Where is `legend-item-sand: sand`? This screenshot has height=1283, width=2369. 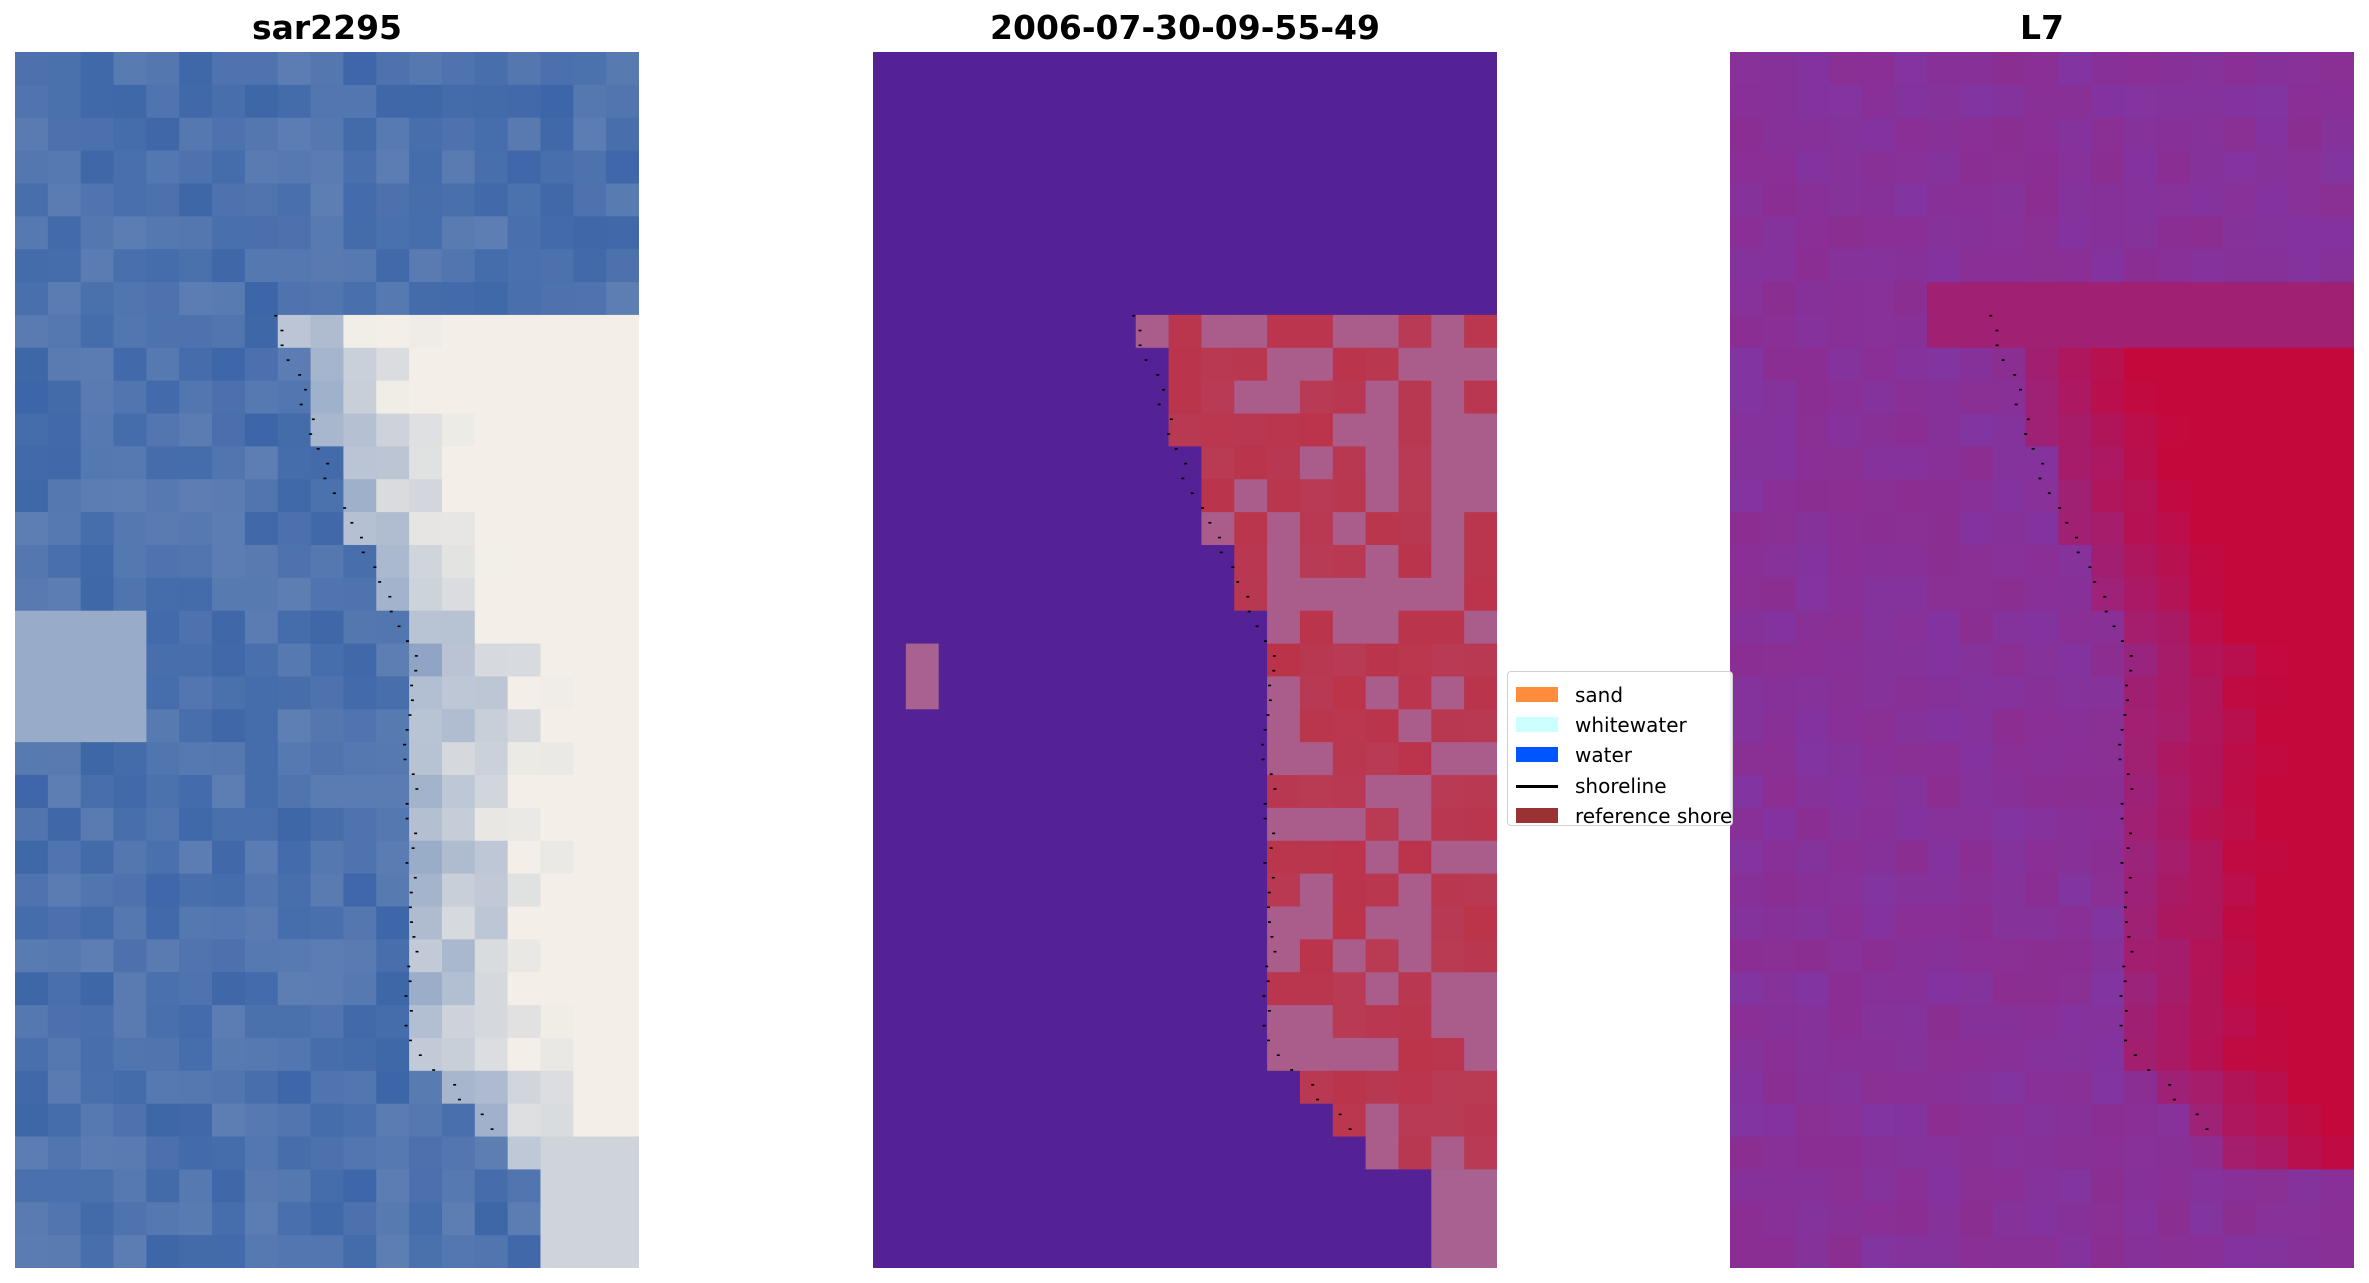 legend-item-sand: sand is located at coordinates (1620, 695).